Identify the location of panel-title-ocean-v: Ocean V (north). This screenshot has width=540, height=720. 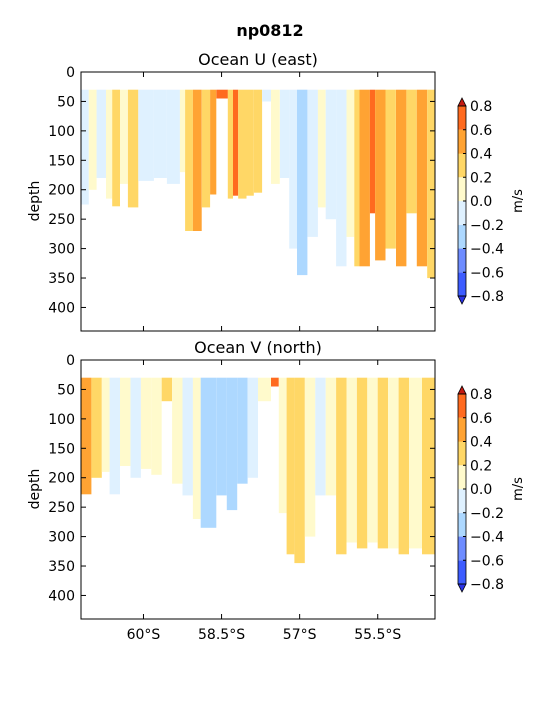
(258, 347).